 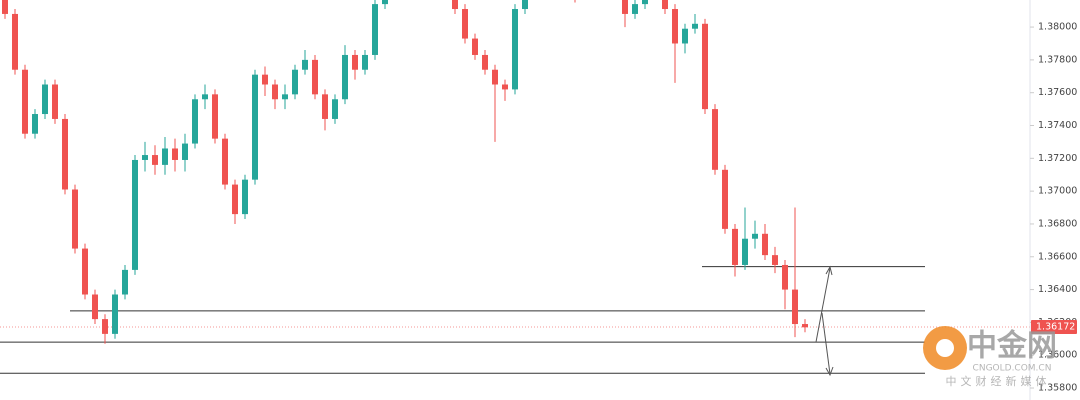 What do you see at coordinates (1012, 369) in the screenshot?
I see `logo-site: CNGOLD.COM.CN` at bounding box center [1012, 369].